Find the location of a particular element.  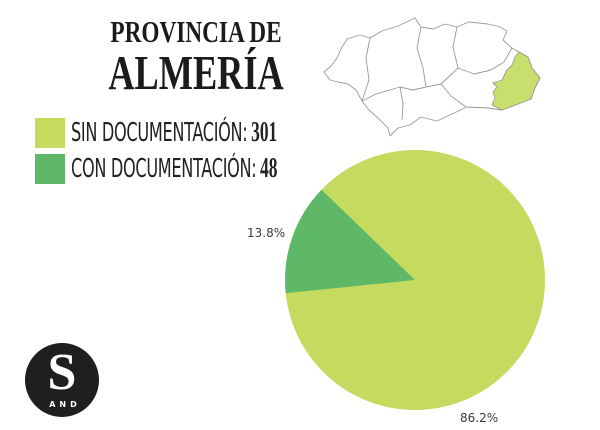

sand-logo: S AND is located at coordinates (62, 380).